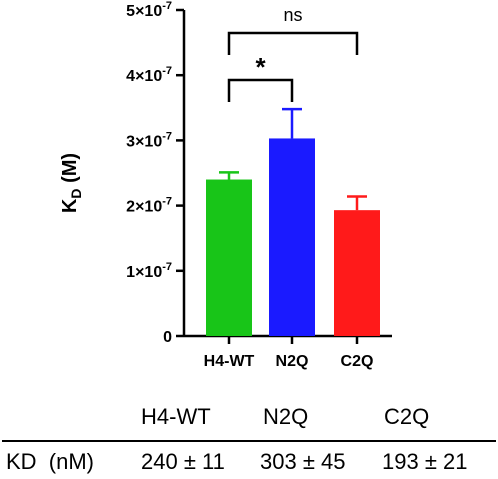 This screenshot has width=498, height=479. What do you see at coordinates (357, 273) in the screenshot?
I see `bar-c2q` at bounding box center [357, 273].